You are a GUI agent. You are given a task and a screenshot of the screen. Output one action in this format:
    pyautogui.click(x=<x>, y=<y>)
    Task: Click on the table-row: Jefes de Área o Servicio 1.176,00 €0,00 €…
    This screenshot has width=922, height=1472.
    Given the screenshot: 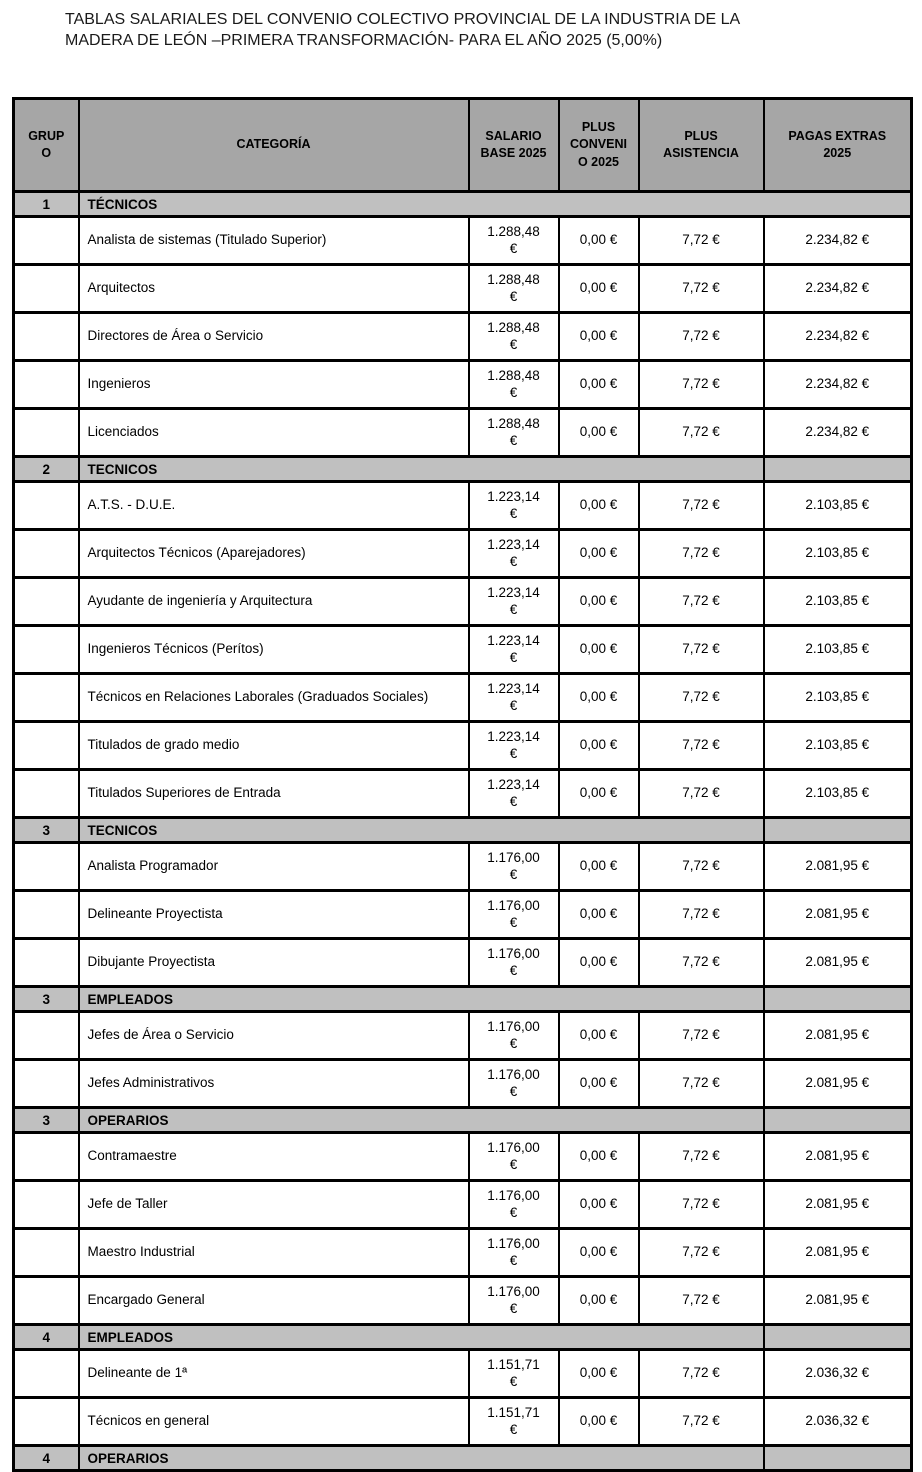 What is the action you would take?
    pyautogui.click(x=462, y=1035)
    